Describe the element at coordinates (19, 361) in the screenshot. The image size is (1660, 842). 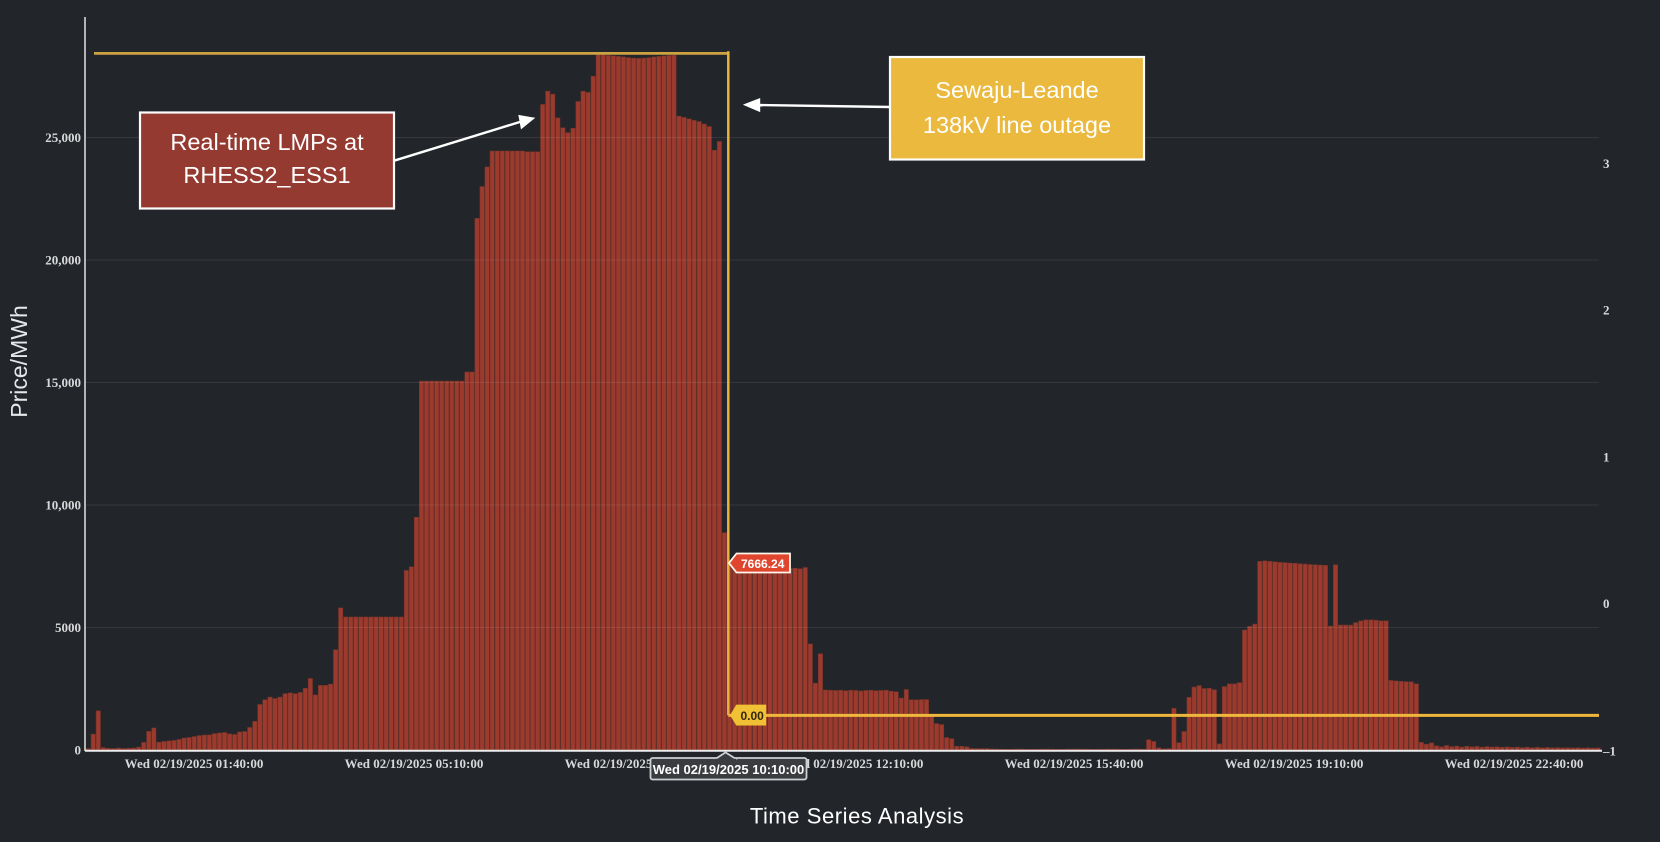
I see `svg-text: Price/MWh` at that location.